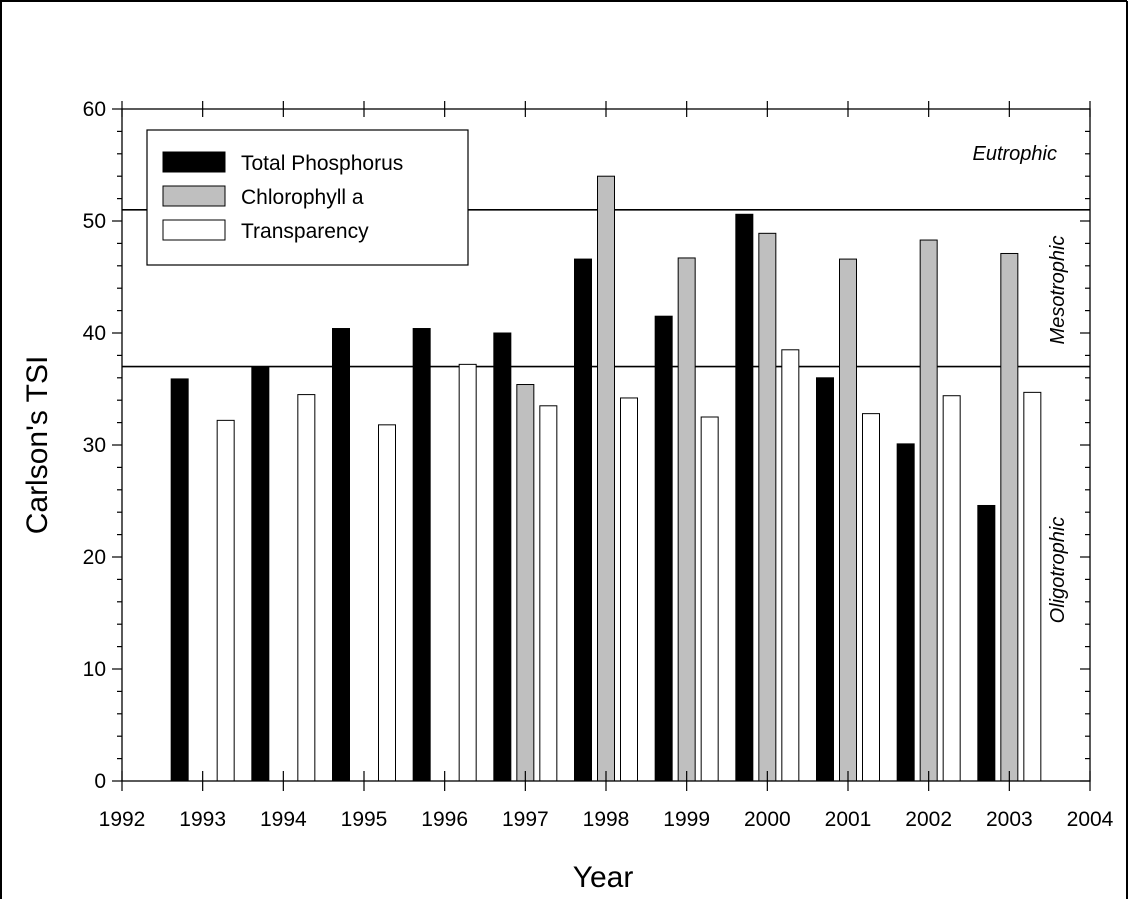 The height and width of the screenshot is (899, 1129). What do you see at coordinates (1090, 819) in the screenshot?
I see `x-tick-label: 2004` at bounding box center [1090, 819].